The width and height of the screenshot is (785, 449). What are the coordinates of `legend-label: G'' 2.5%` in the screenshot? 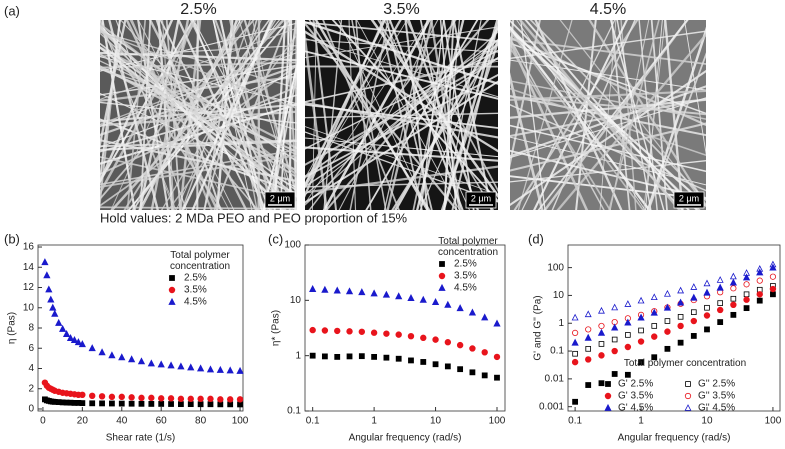 It's located at (716, 384).